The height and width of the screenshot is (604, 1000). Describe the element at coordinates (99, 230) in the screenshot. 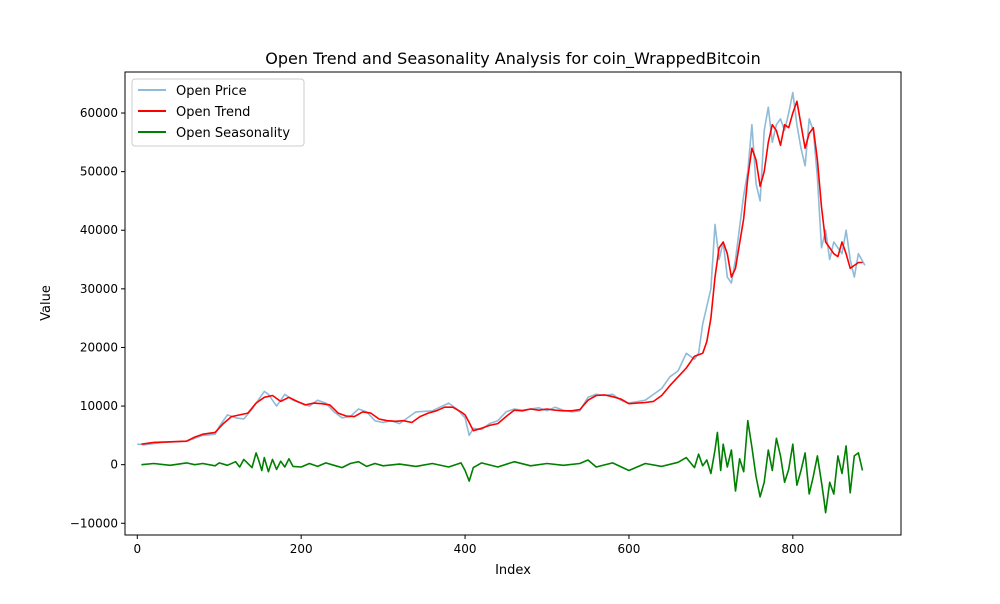

I see `y-tick-label: 40000` at that location.